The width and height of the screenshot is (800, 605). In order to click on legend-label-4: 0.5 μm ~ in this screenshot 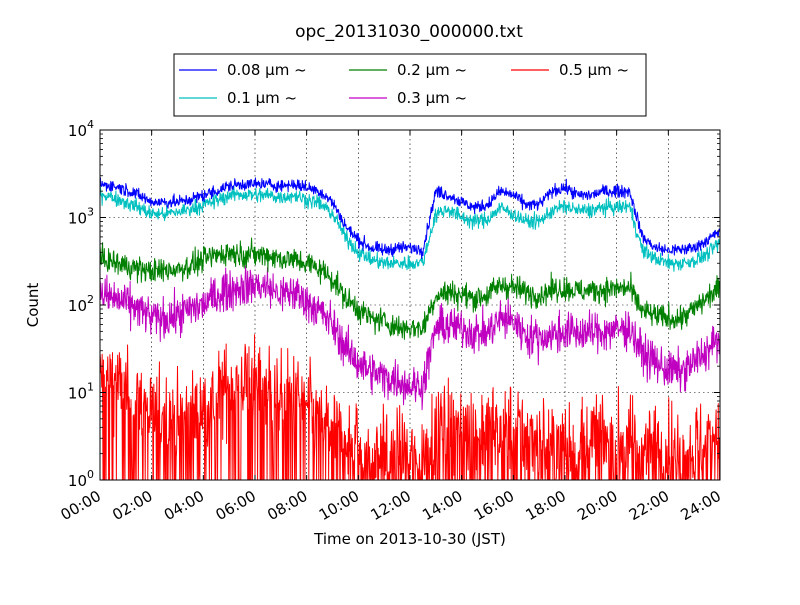, I will do `click(594, 70)`.